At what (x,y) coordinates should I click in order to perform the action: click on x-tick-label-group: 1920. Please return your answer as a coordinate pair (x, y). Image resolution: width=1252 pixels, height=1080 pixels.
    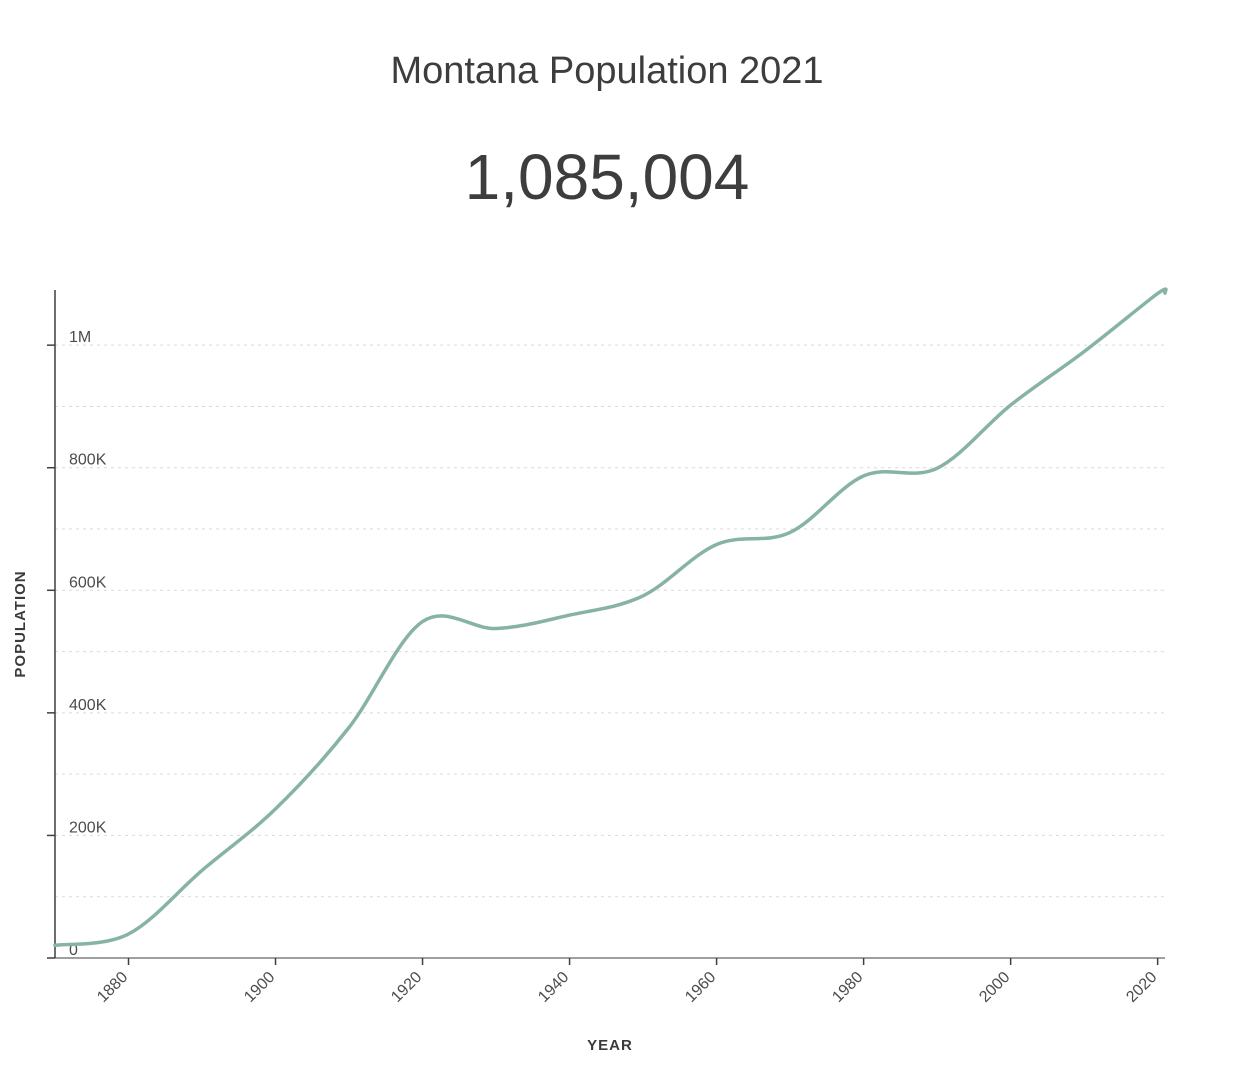
    Looking at the image, I should click on (406, 987).